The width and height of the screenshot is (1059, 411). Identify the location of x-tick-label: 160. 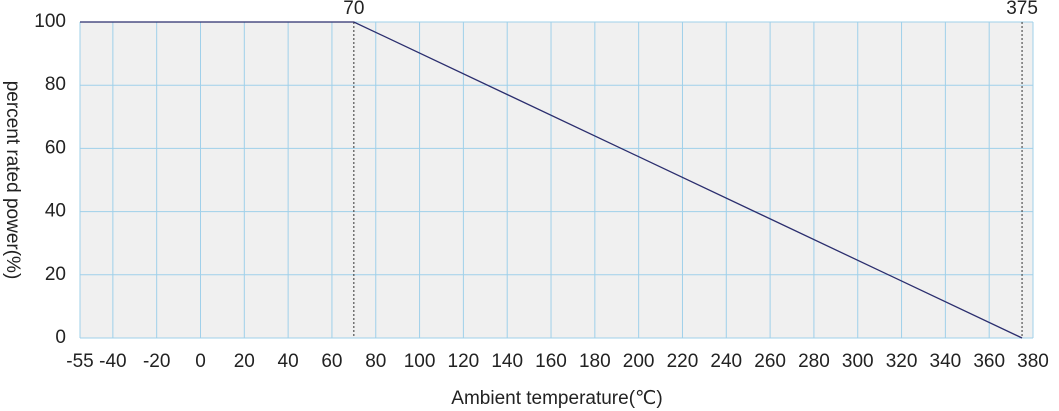
(551, 361).